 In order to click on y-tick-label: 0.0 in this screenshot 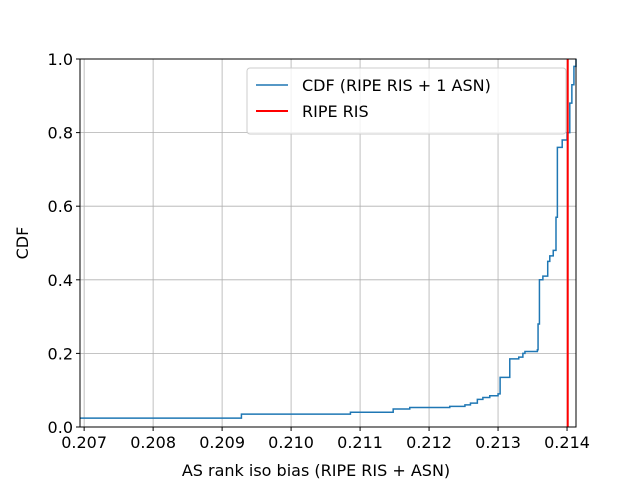, I will do `click(60, 427)`.